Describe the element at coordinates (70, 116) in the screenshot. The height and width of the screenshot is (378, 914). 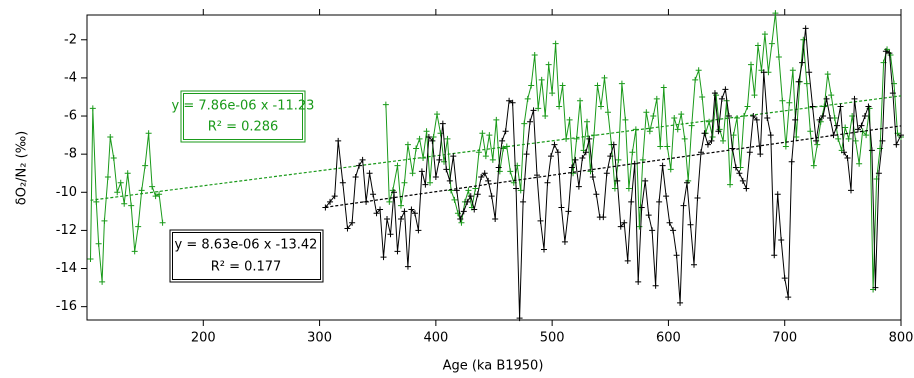
I see `y-tick-label: -6` at that location.